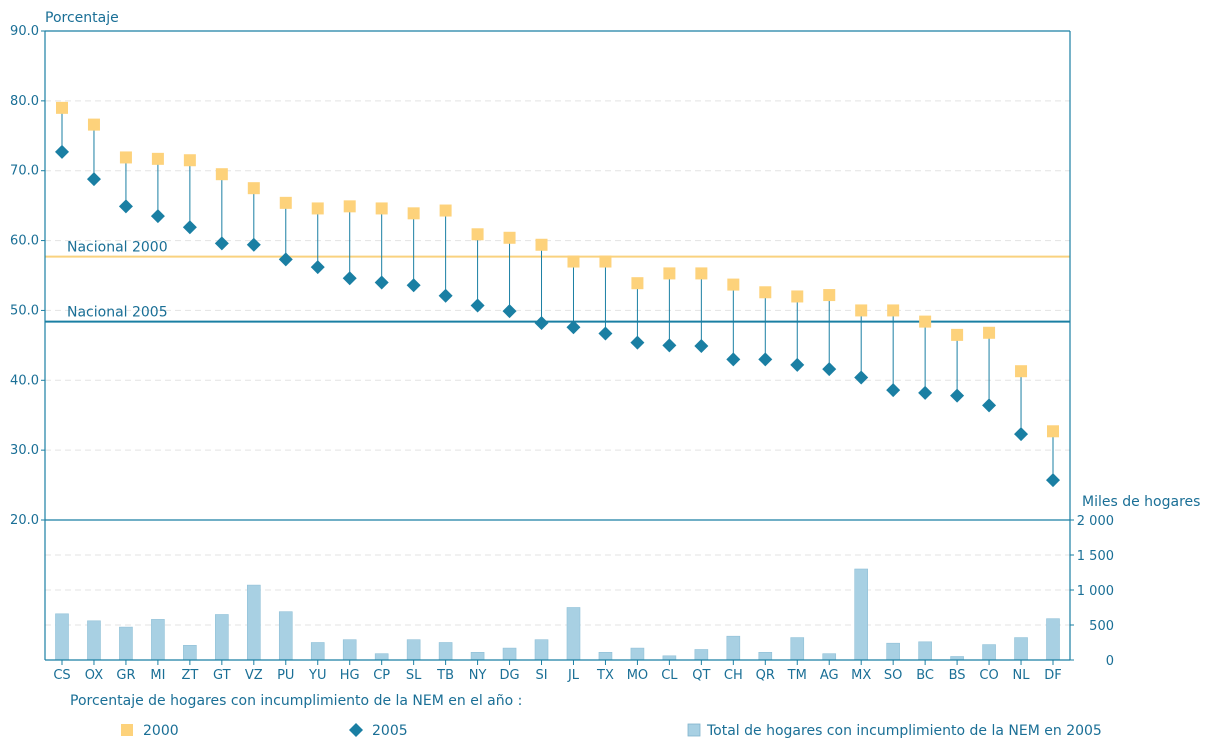 This screenshot has height=740, width=1224. Describe the element at coordinates (733, 648) in the screenshot. I see `bar-ch` at that location.